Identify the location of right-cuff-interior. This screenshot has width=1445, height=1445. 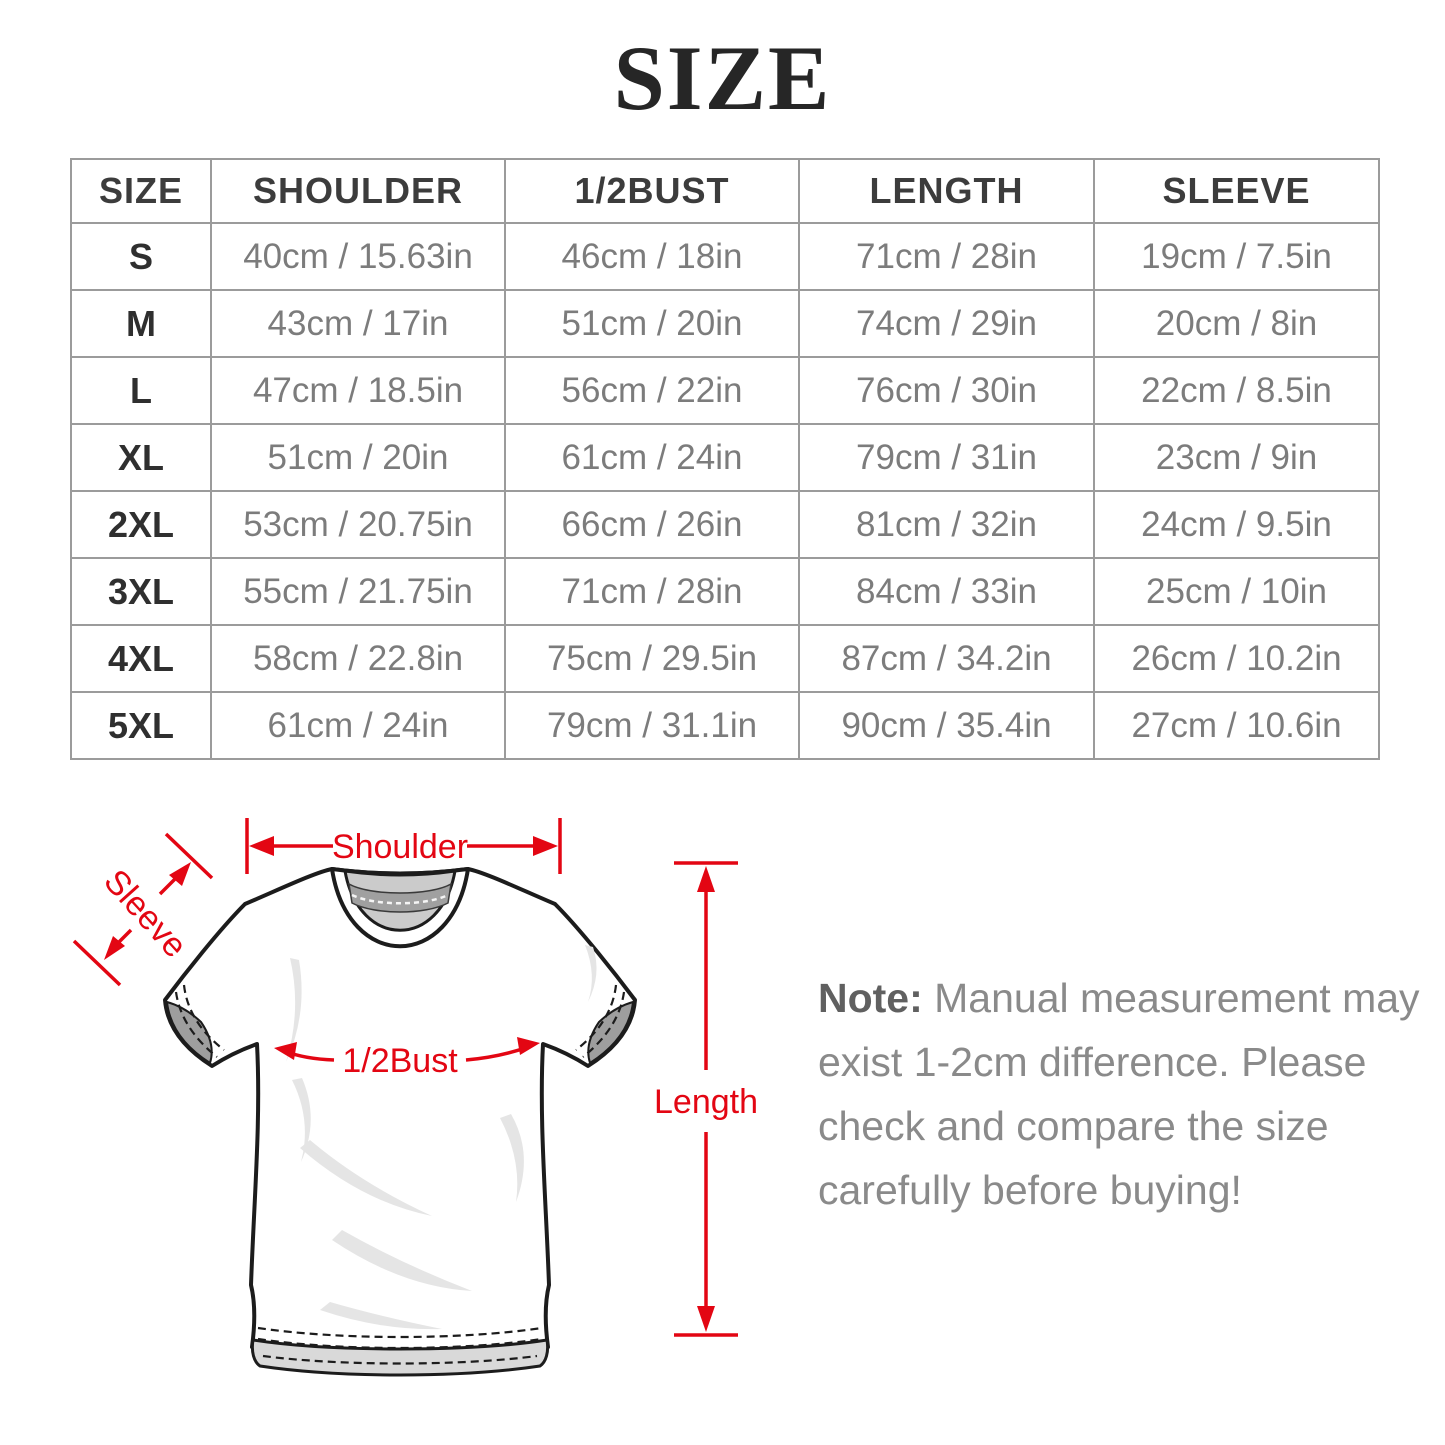
(611, 1032).